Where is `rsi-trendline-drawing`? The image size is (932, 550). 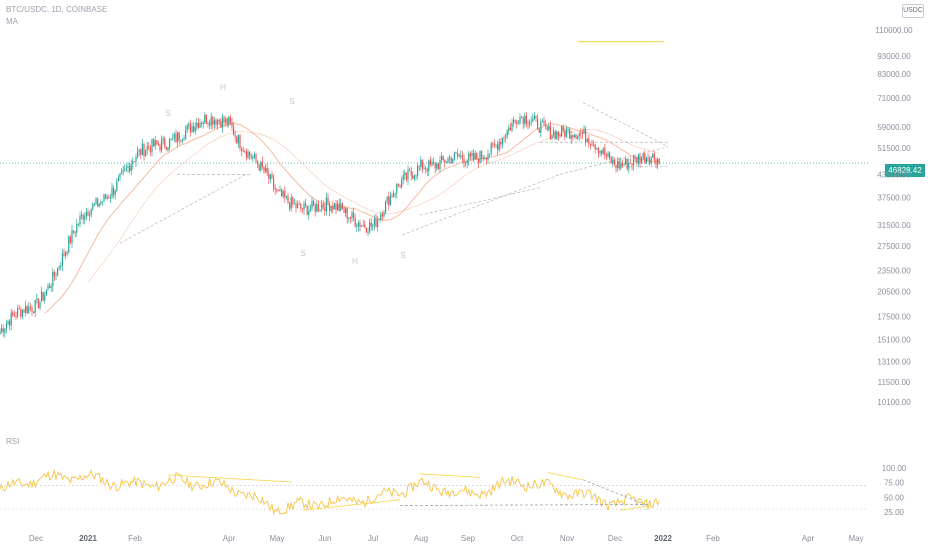
rsi-trendline-drawing is located at coordinates (230, 478).